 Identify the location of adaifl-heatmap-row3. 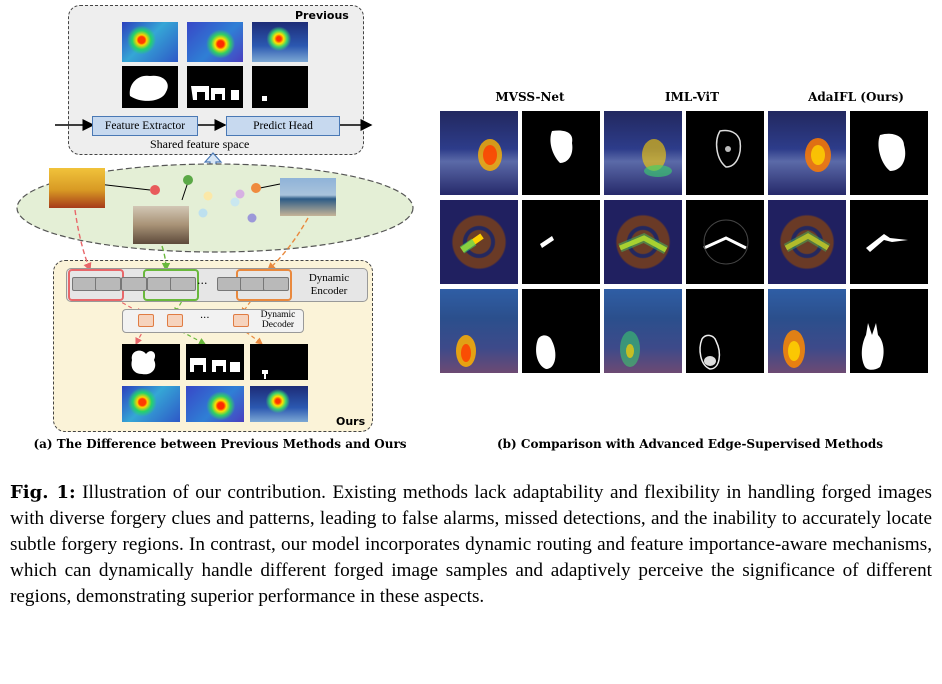
(807, 331).